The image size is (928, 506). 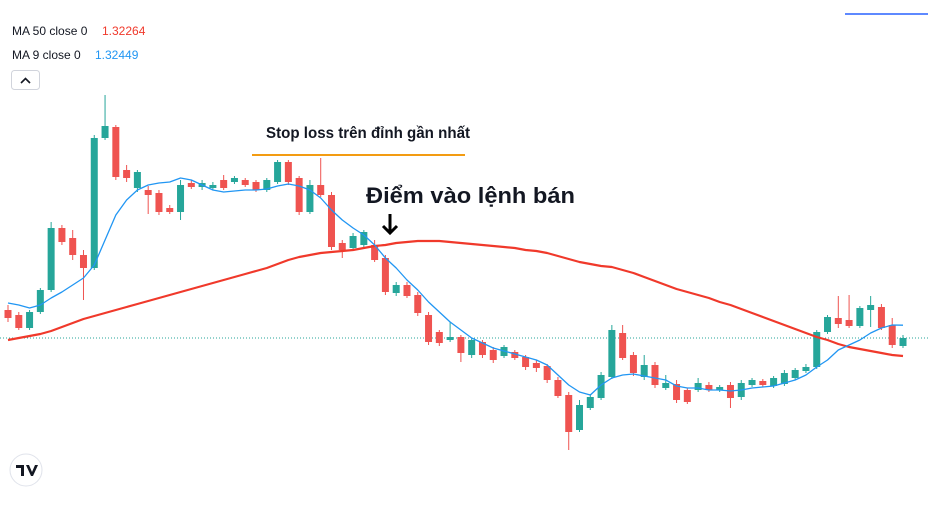 What do you see at coordinates (26, 470) in the screenshot?
I see `logo` at bounding box center [26, 470].